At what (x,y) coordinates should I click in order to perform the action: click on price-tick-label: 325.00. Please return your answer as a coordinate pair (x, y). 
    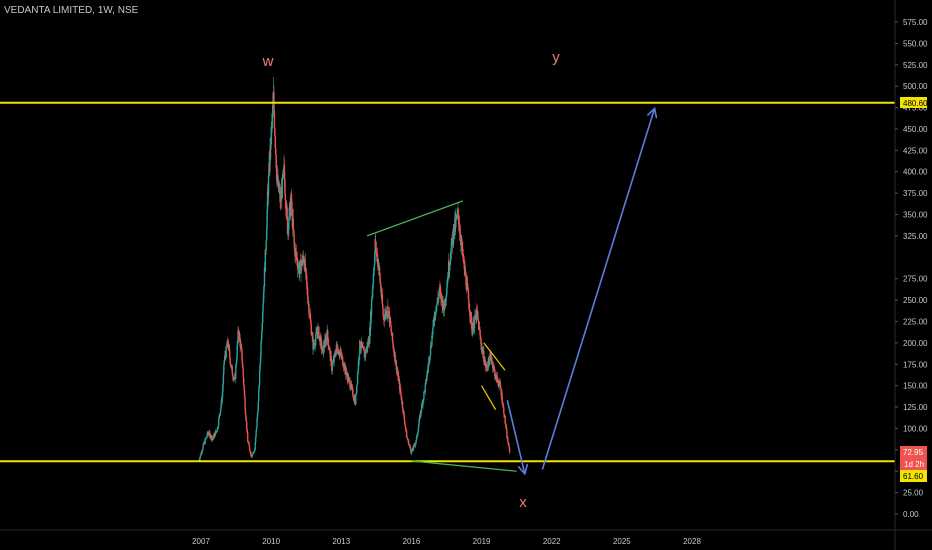
    Looking at the image, I should click on (915, 236).